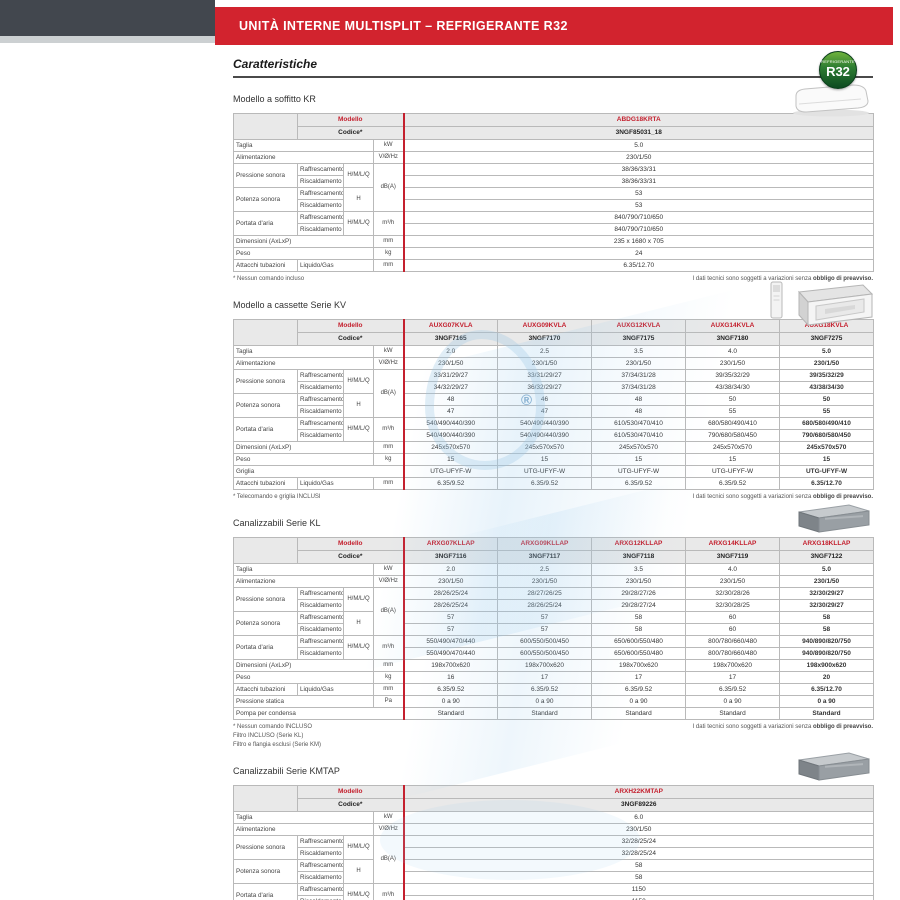 This screenshot has width=900, height=900. What do you see at coordinates (388, 677) in the screenshot?
I see `spec-unit-label: kg` at bounding box center [388, 677].